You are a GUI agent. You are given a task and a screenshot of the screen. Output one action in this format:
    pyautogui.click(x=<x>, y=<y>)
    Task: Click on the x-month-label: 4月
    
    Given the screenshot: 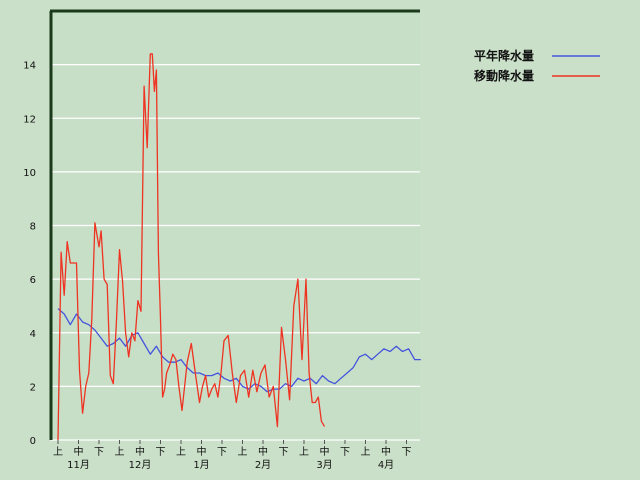 What is the action you would take?
    pyautogui.click(x=386, y=465)
    